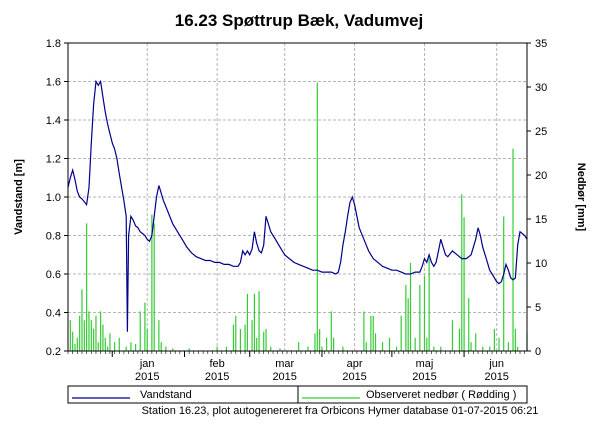  I want to click on y2-tick-label: 0, so click(538, 352).